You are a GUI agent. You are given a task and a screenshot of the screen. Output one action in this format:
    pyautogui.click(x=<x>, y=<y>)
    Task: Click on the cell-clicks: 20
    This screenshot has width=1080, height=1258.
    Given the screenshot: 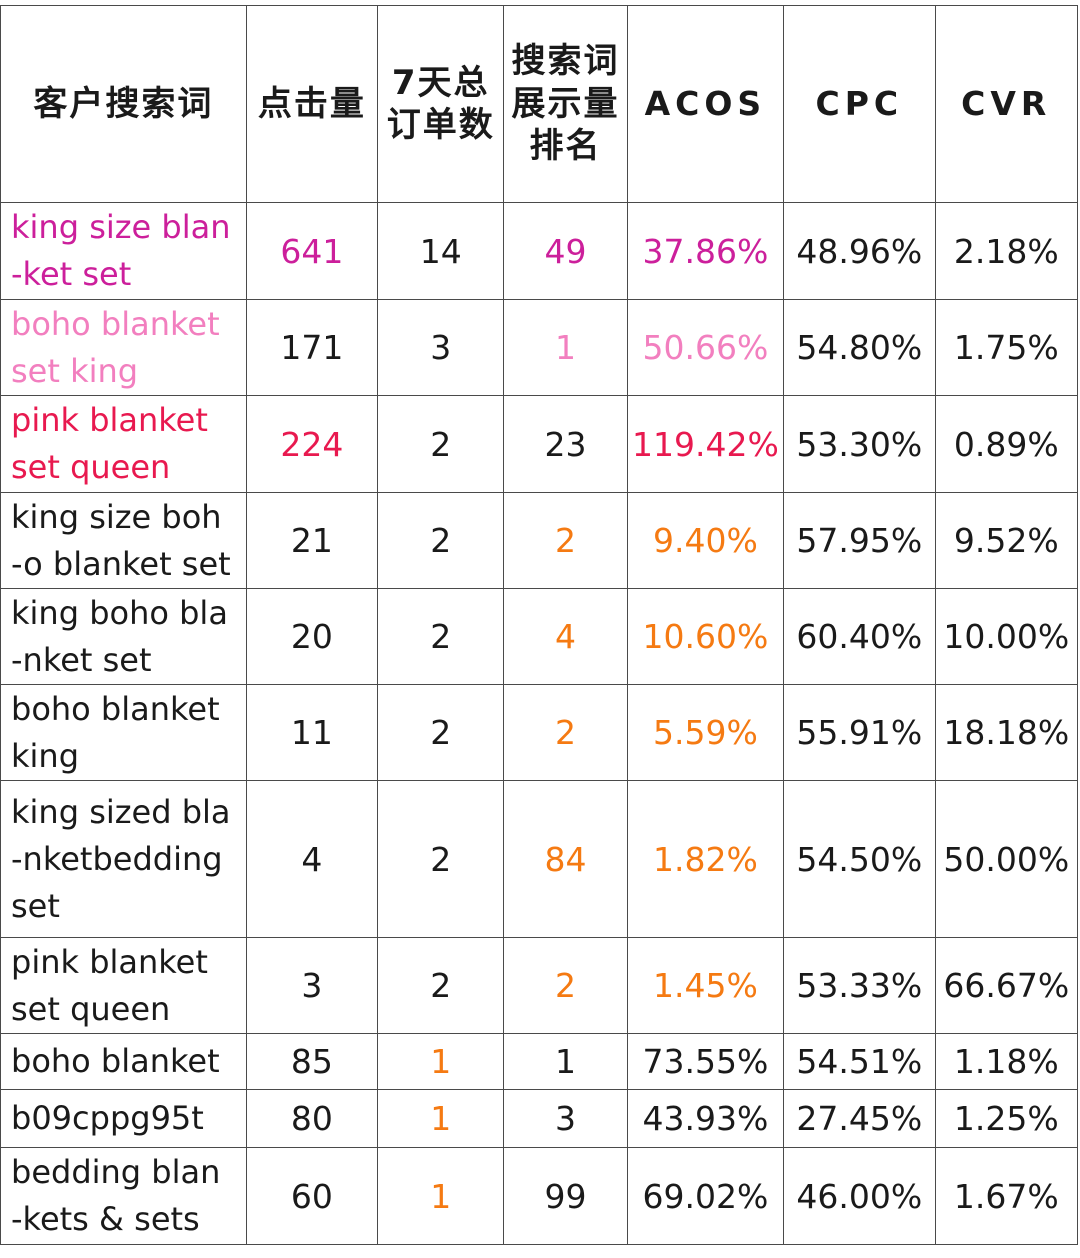 What is the action you would take?
    pyautogui.click(x=312, y=636)
    